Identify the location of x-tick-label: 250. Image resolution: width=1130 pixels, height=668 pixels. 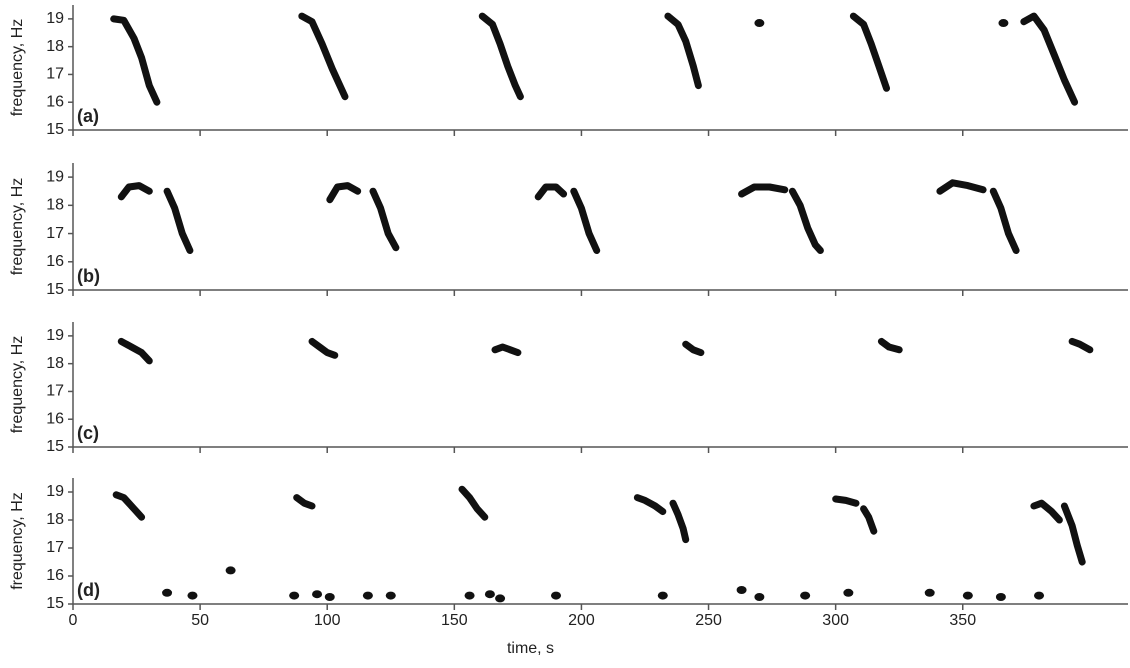
(708, 620).